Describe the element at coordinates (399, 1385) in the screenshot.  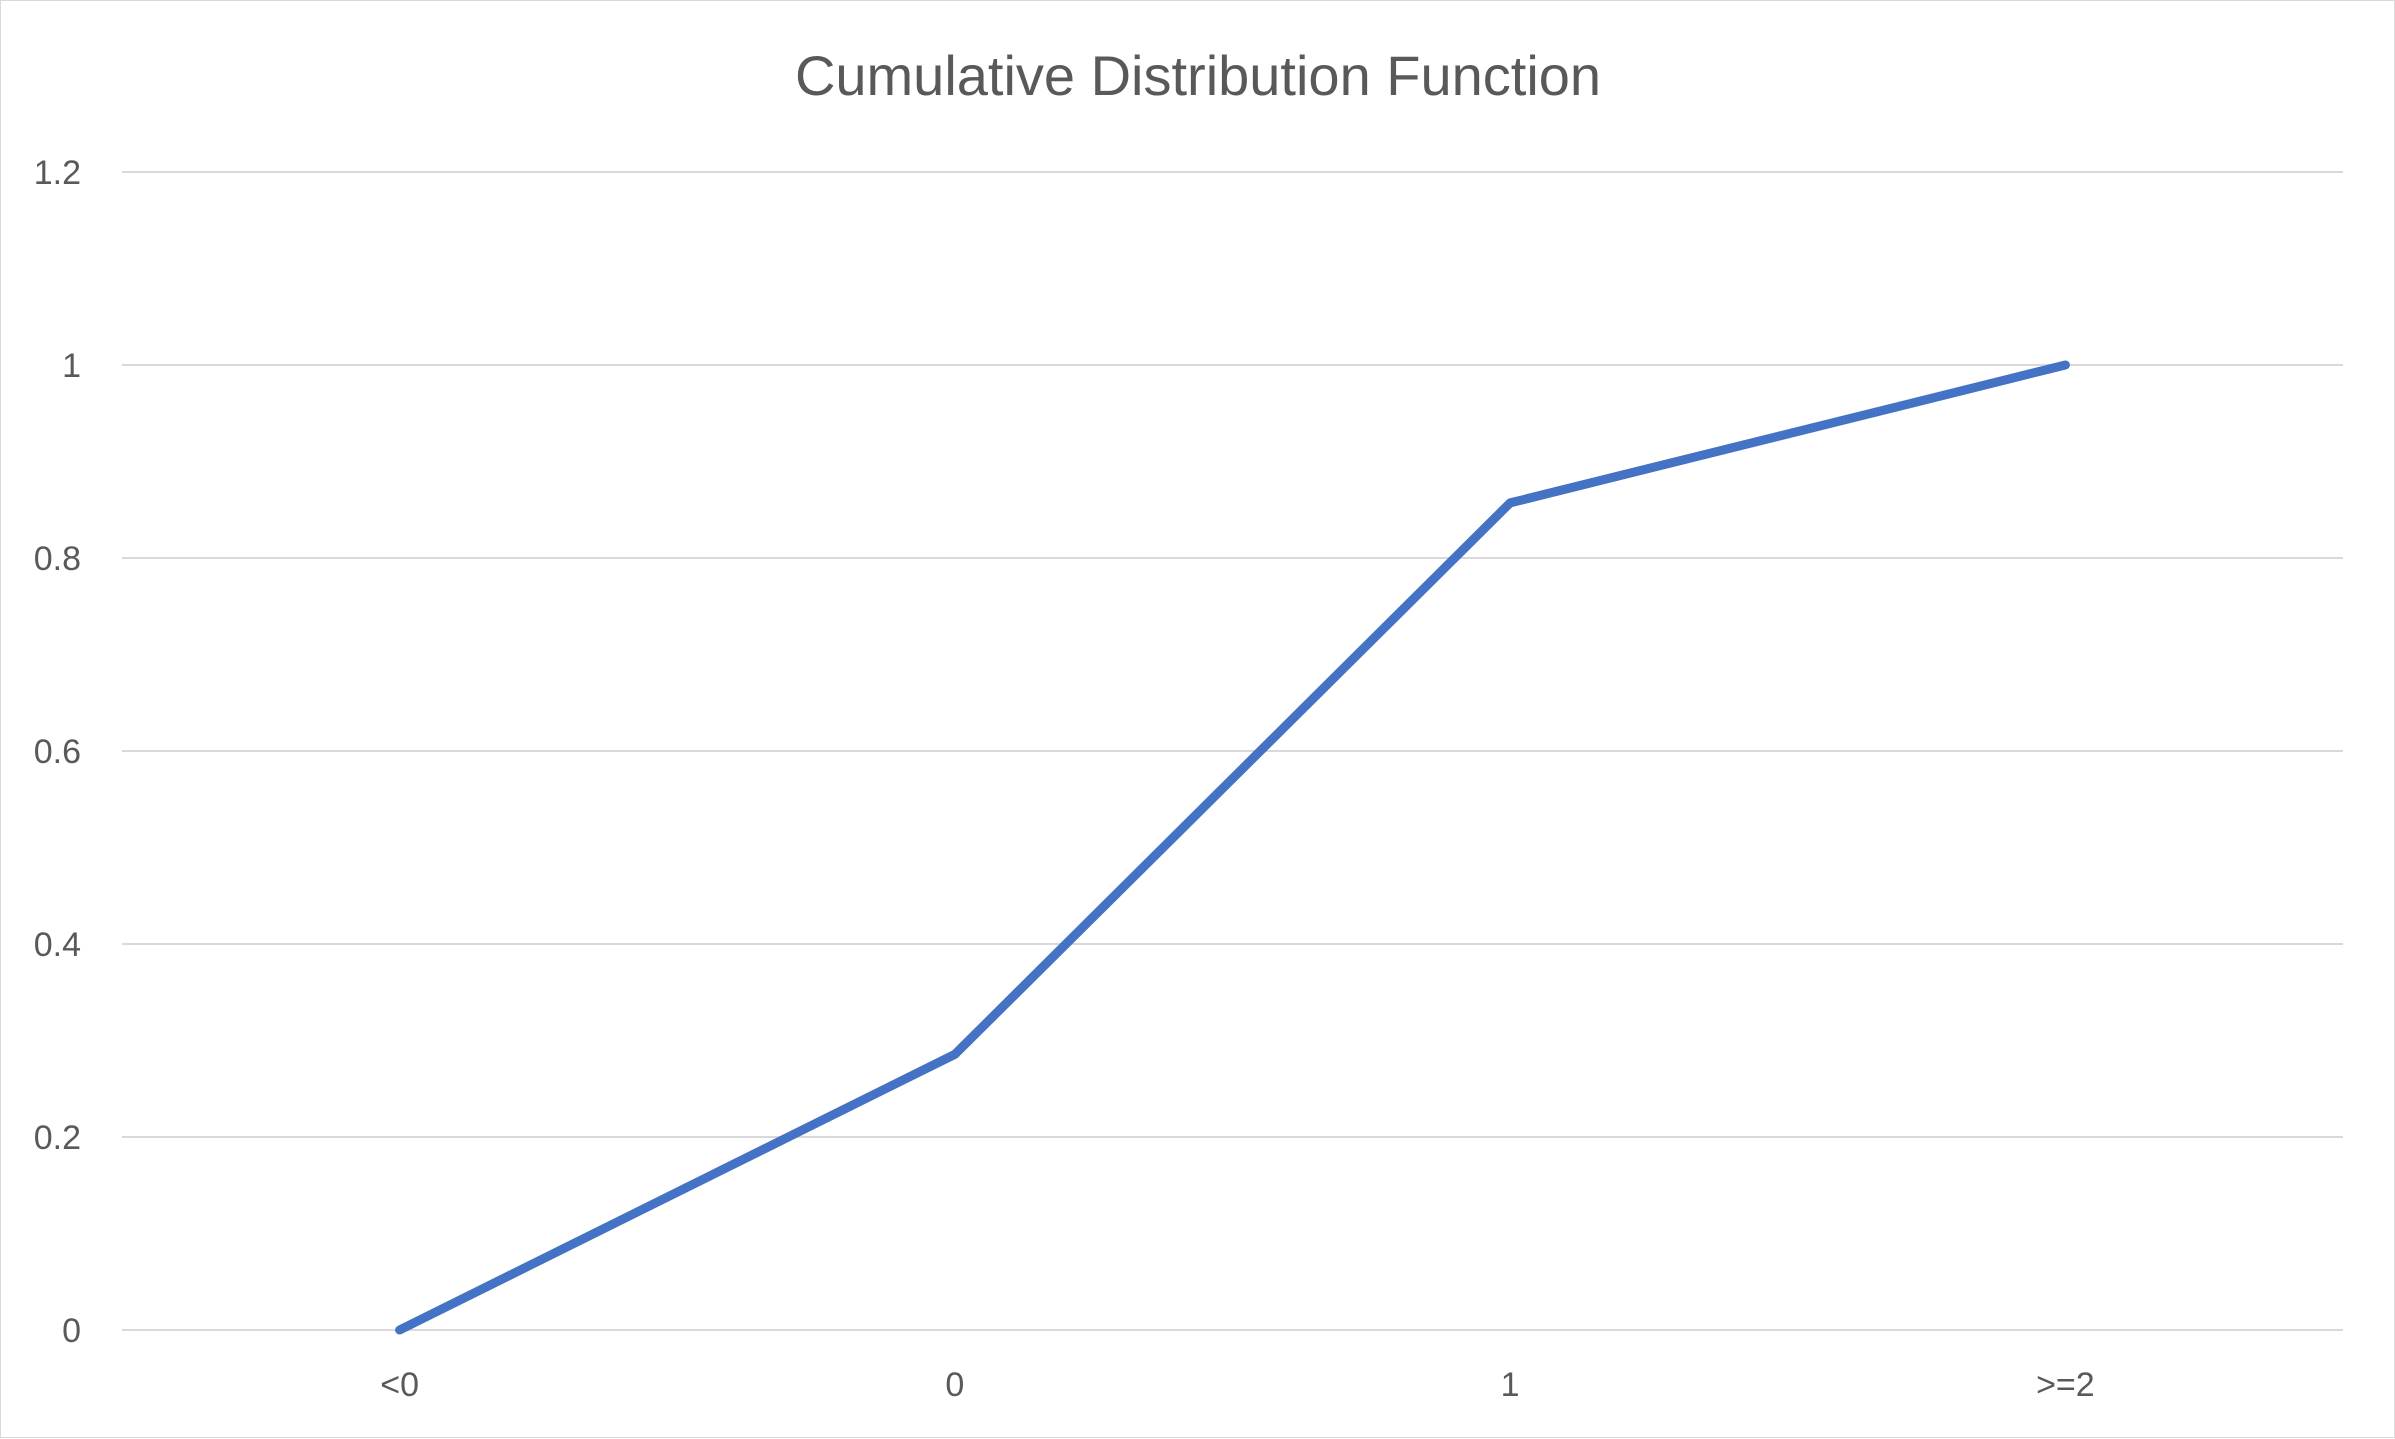
I see `x-tick-label: <0` at that location.